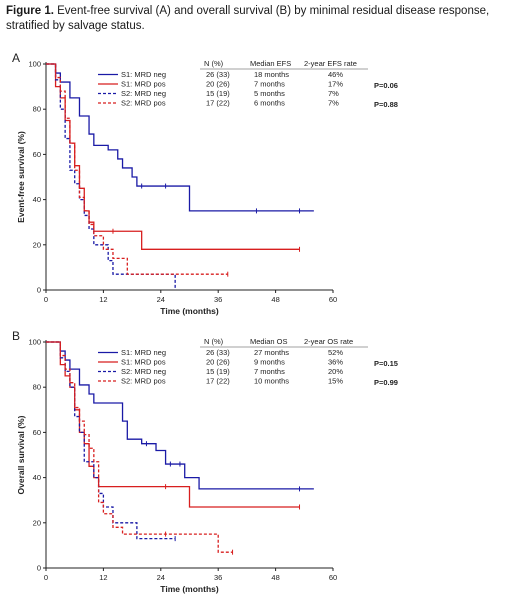 This screenshot has width=520, height=601. I want to click on p-value: P=0.15, so click(386, 363).